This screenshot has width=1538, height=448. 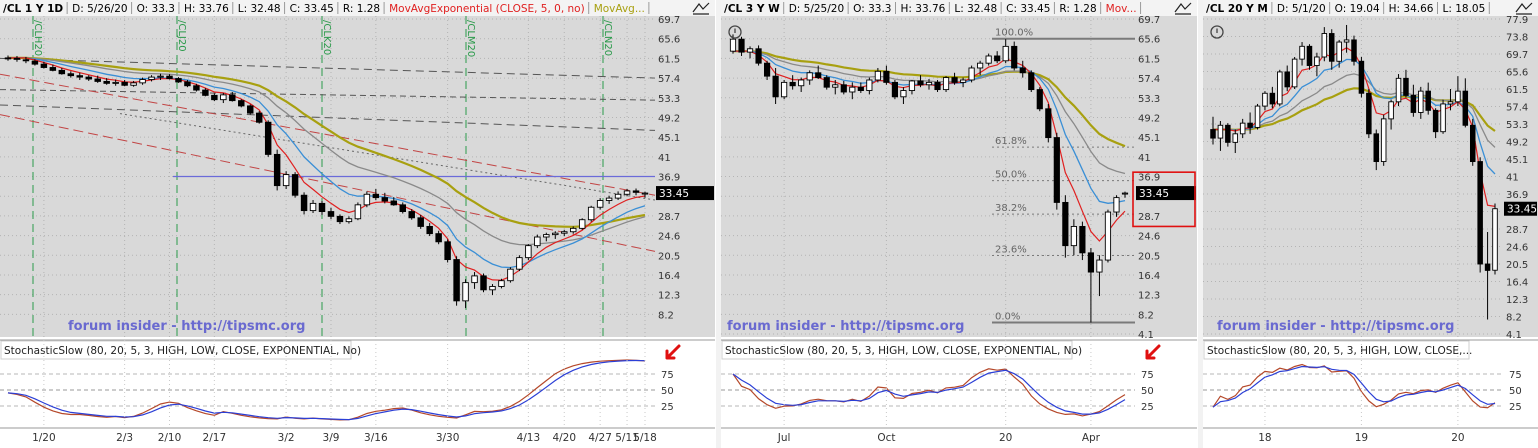 I want to click on y-tick-label: 45.1, so click(x=1517, y=160).